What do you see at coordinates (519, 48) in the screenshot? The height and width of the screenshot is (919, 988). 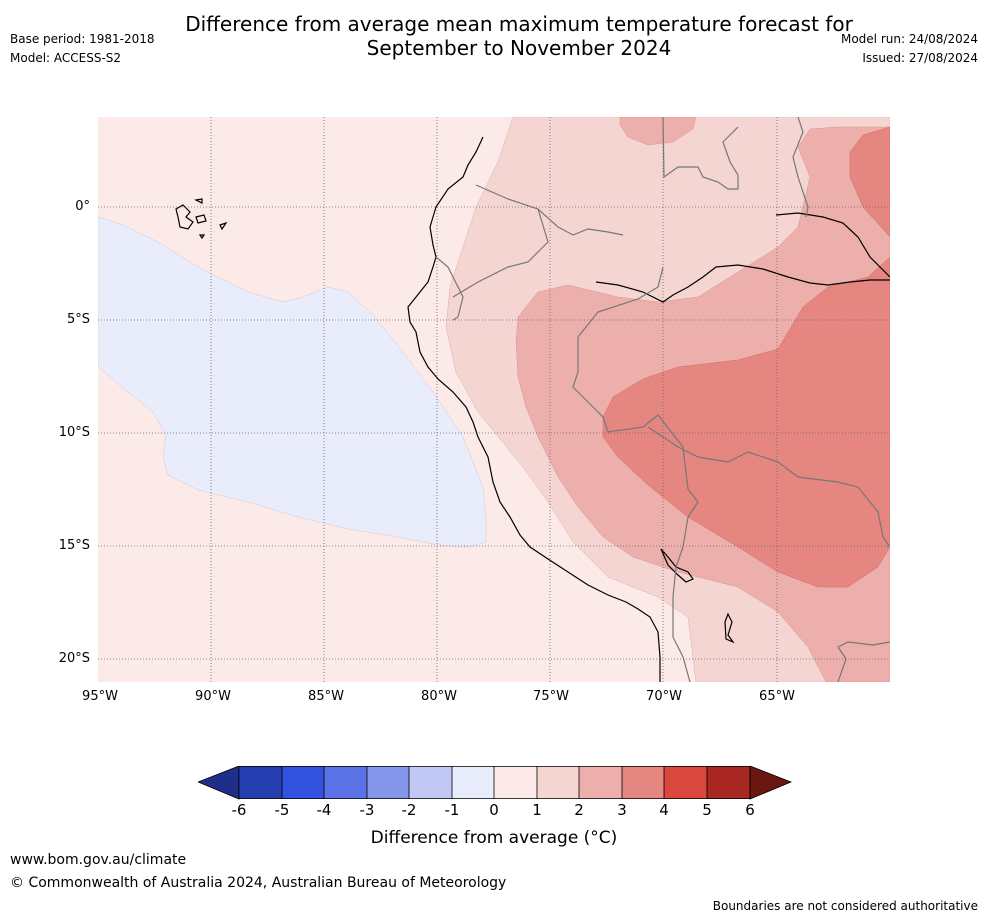 I see `title-line-2: September to November 2024` at bounding box center [519, 48].